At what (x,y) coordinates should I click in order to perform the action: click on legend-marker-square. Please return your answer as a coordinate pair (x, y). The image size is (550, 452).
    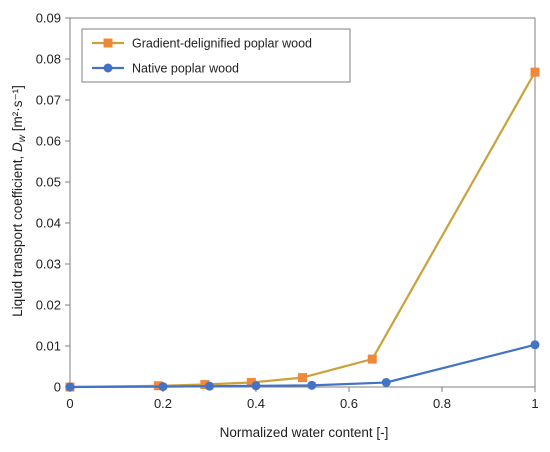
    Looking at the image, I should click on (108, 43).